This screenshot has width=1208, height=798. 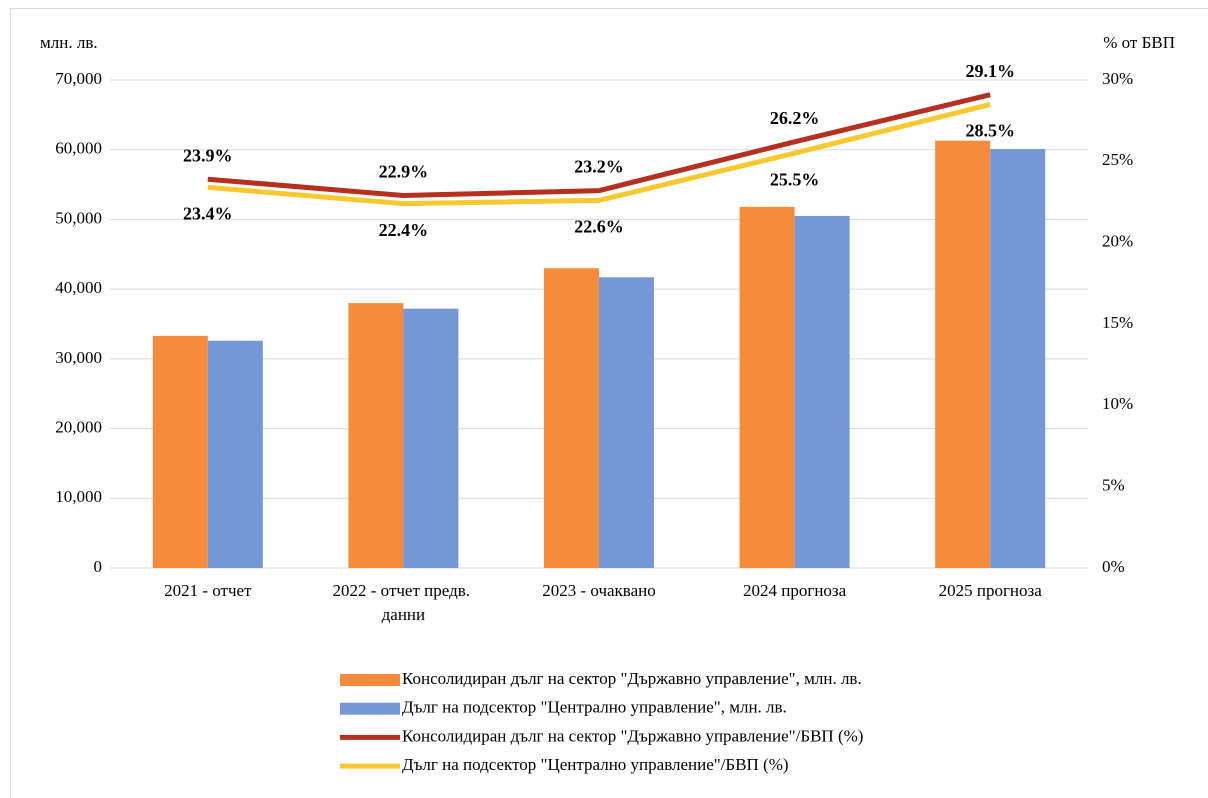 What do you see at coordinates (208, 213) in the screenshot?
I see `data-label: 23.4%` at bounding box center [208, 213].